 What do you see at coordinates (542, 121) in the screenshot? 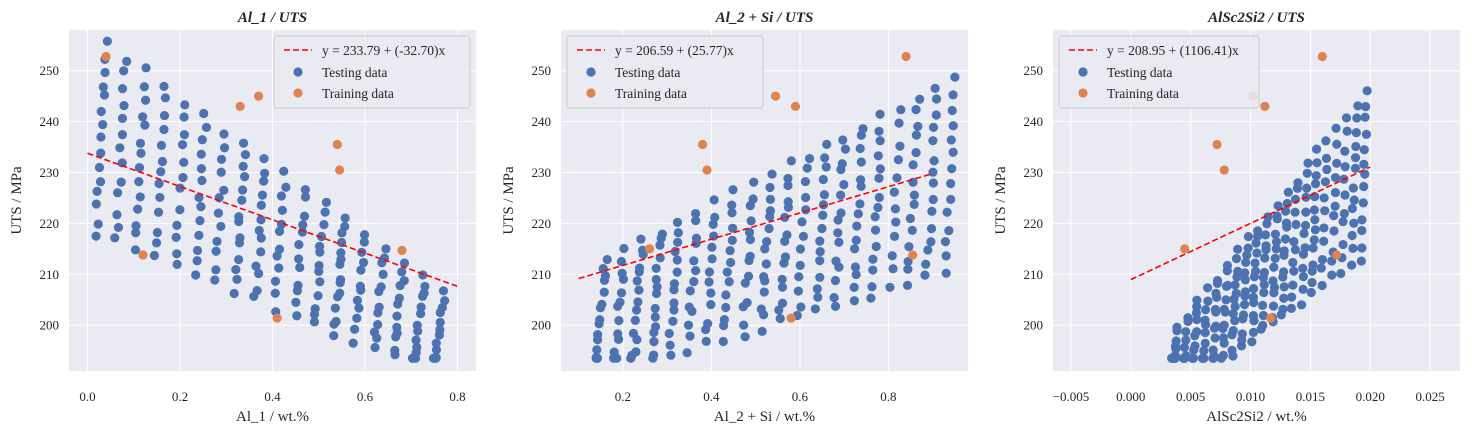
I see `y-tick-label: 240` at bounding box center [542, 121].